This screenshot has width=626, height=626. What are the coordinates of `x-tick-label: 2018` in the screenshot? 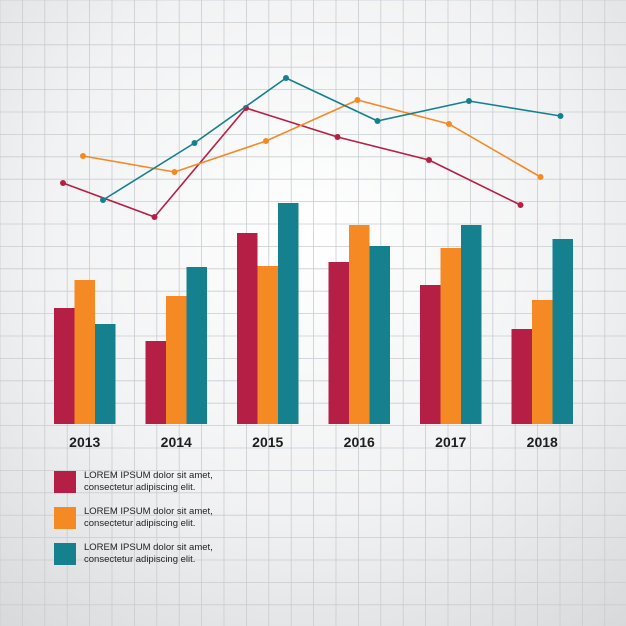 It's located at (542, 442).